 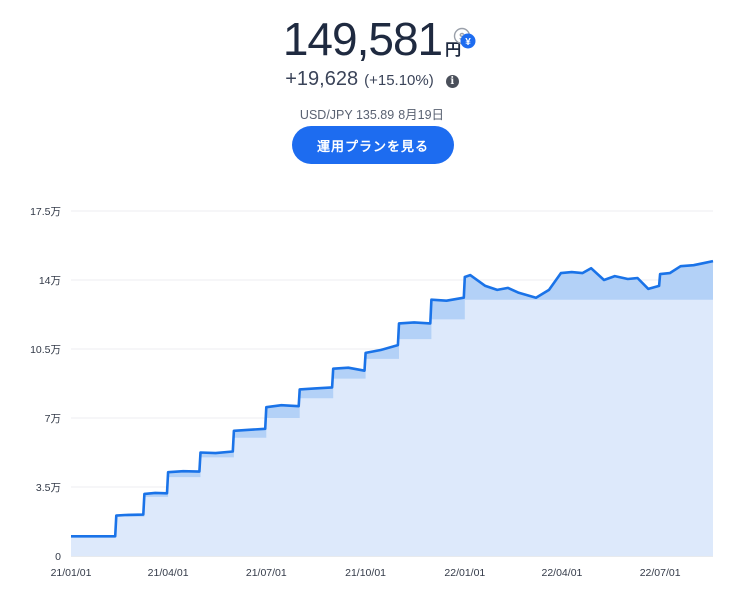 I want to click on x-tick-label: 21/04/01, so click(x=168, y=573).